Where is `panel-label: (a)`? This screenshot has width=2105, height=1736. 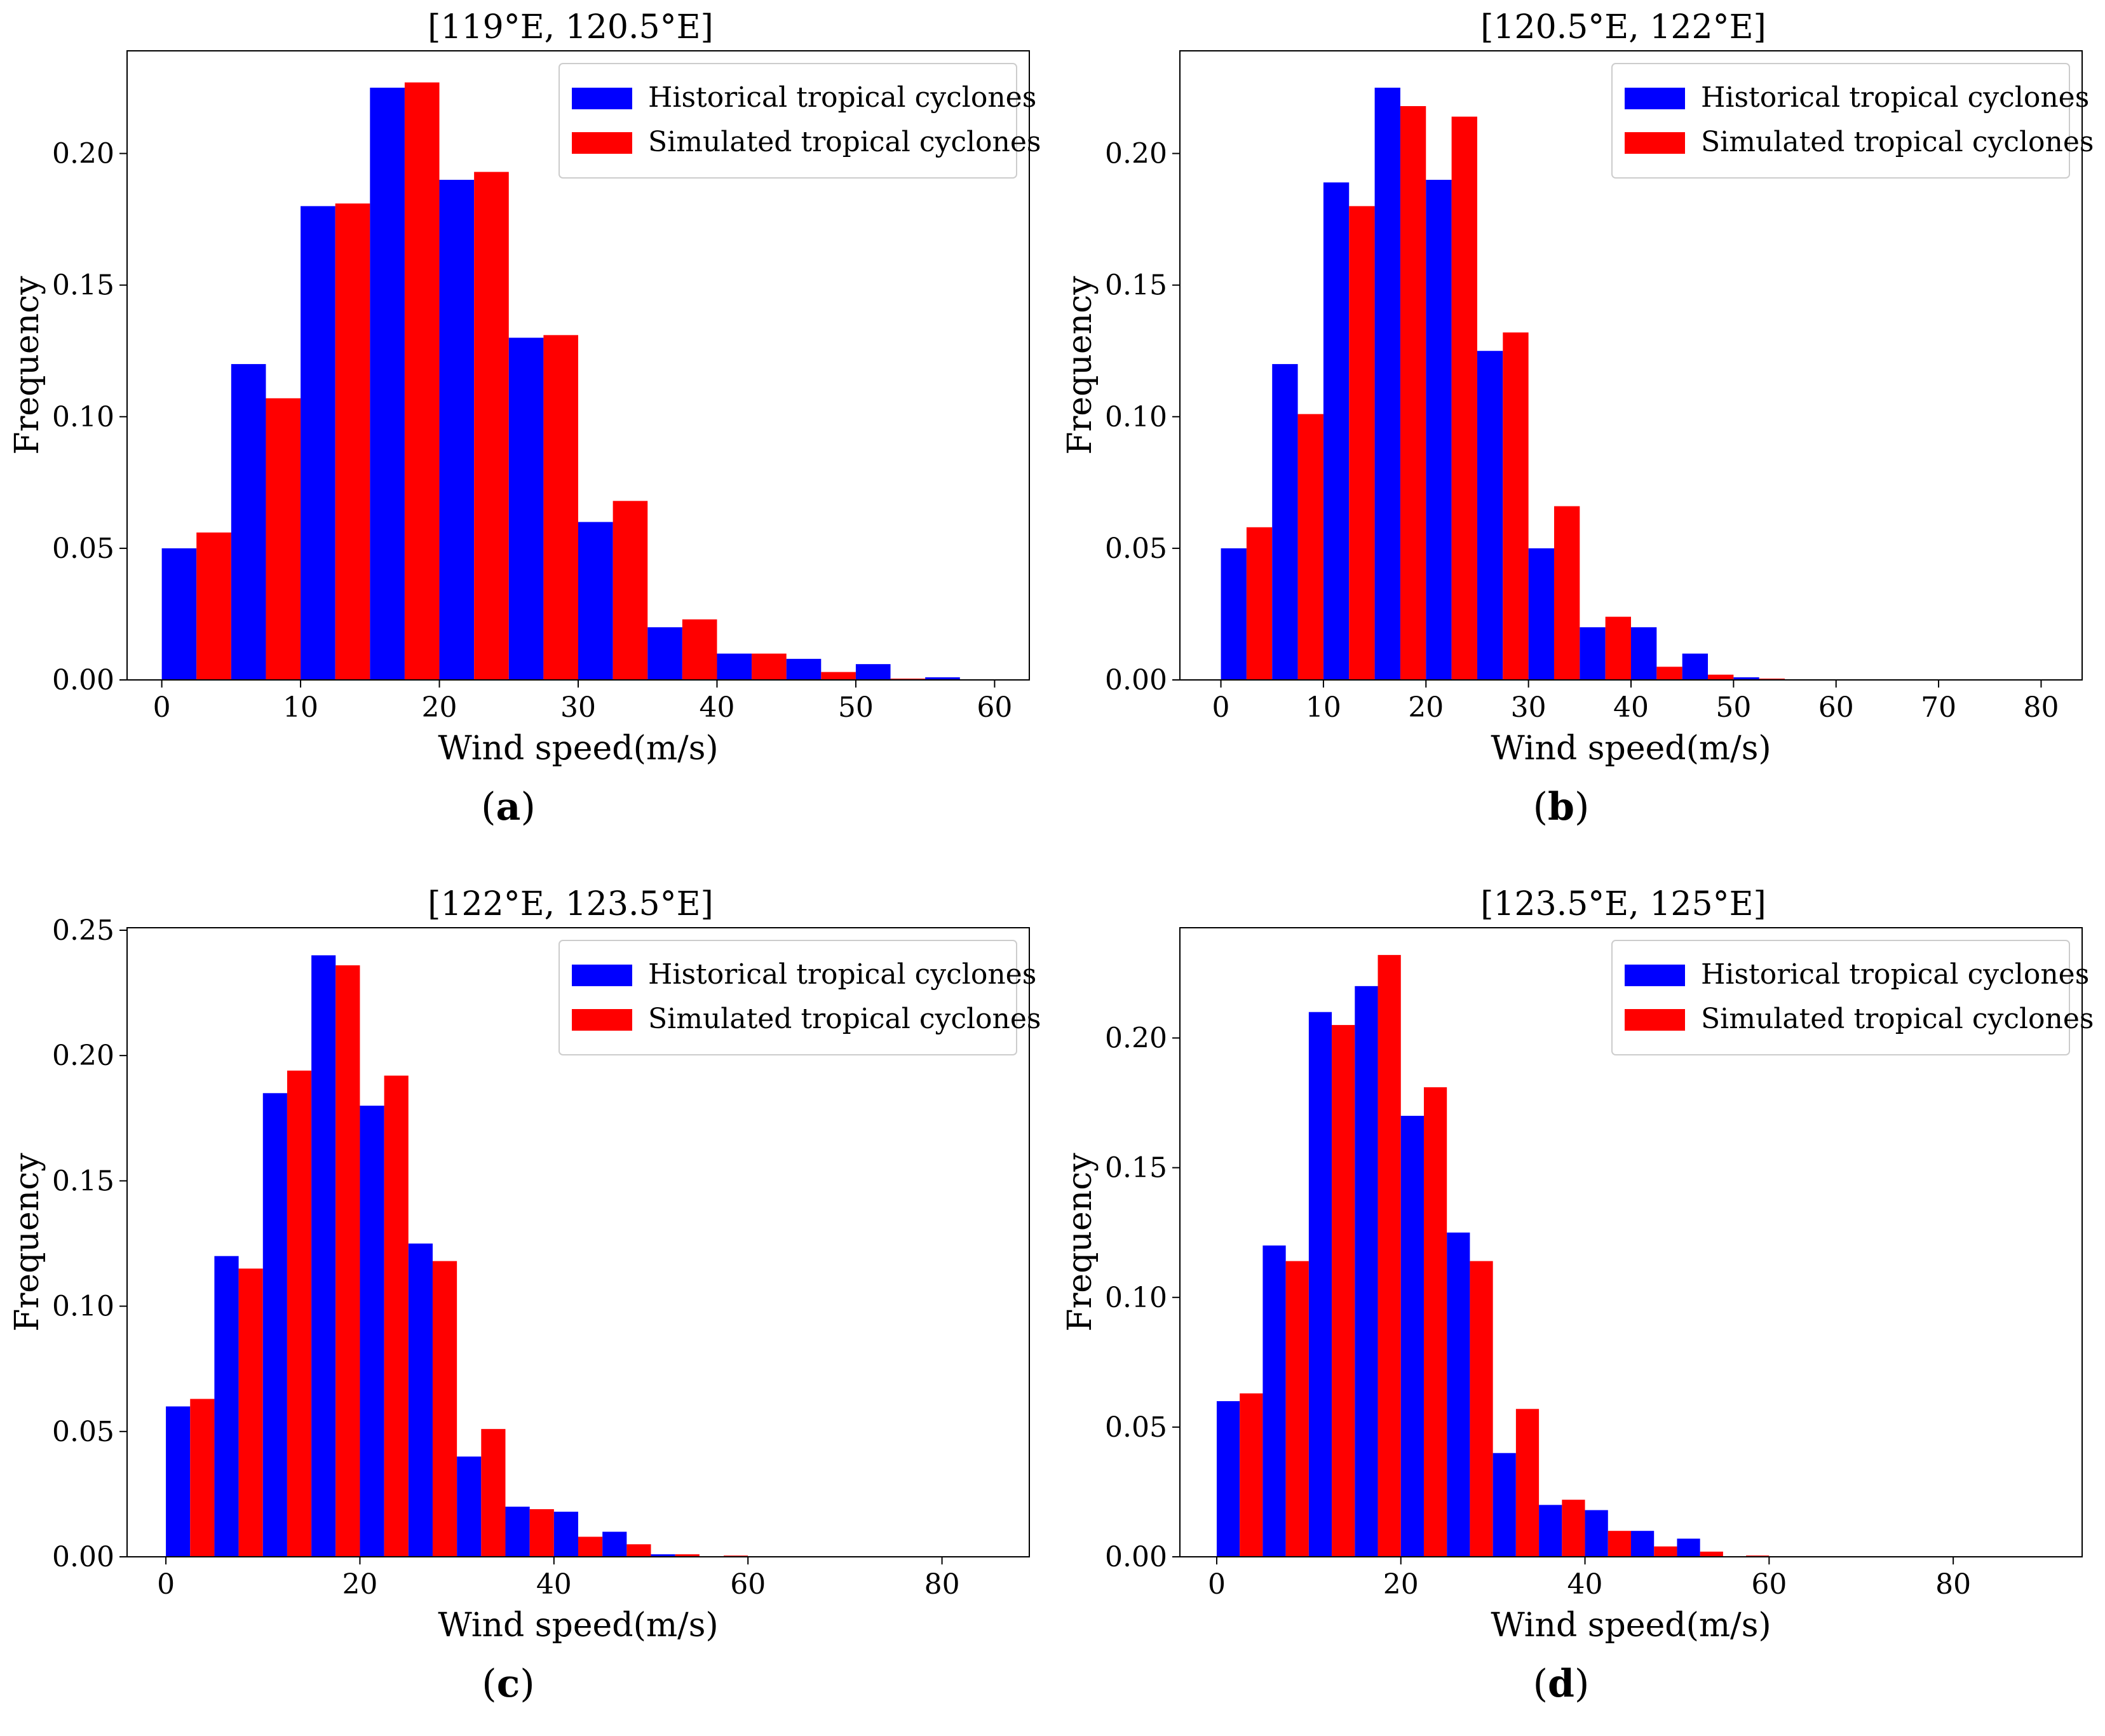 panel-label: (a) is located at coordinates (508, 807).